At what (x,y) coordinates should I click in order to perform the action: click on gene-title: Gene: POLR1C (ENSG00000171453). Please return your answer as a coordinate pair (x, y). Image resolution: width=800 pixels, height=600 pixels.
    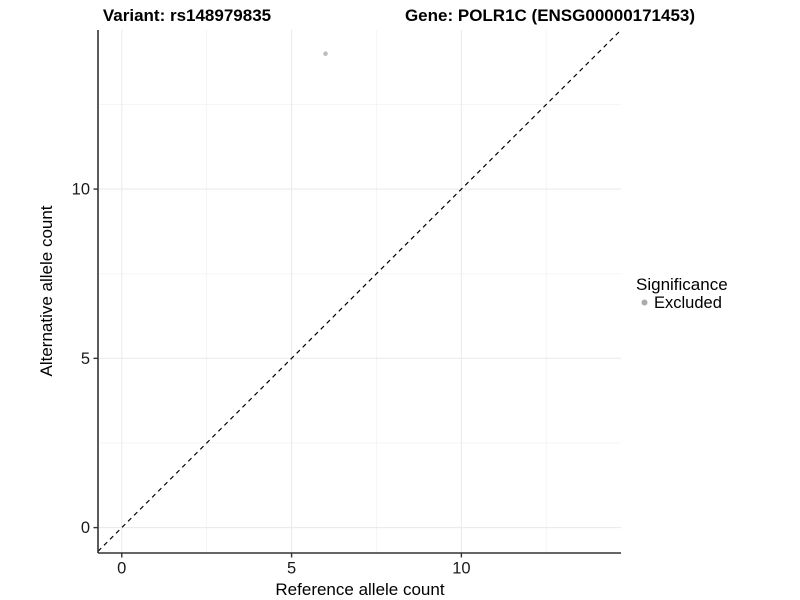
    Looking at the image, I should click on (550, 15).